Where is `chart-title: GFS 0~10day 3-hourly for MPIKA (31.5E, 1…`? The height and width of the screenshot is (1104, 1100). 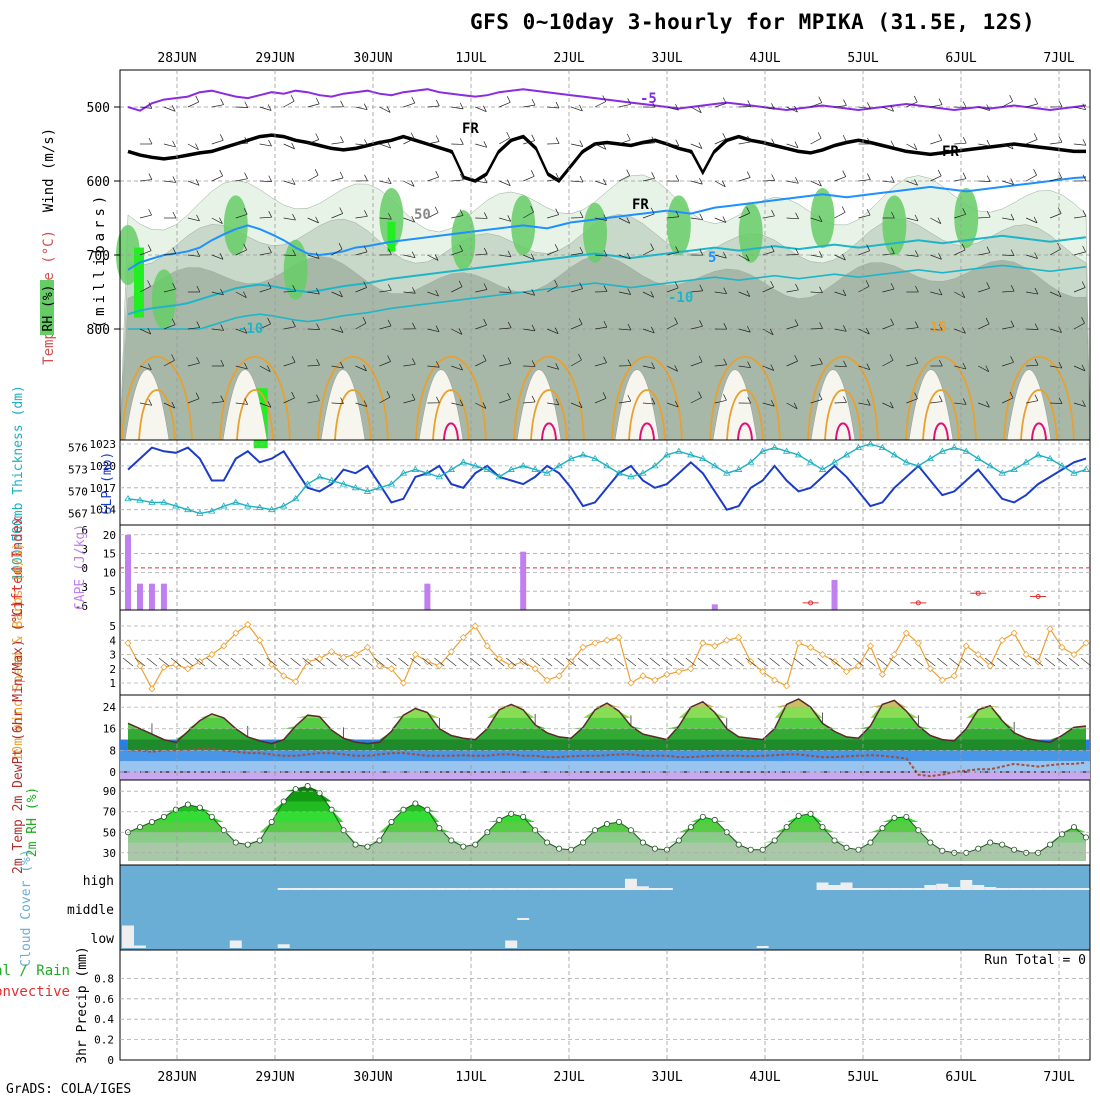 chart-title: GFS 0~10day 3-hourly for MPIKA (31.5E, 1… is located at coordinates (752, 22).